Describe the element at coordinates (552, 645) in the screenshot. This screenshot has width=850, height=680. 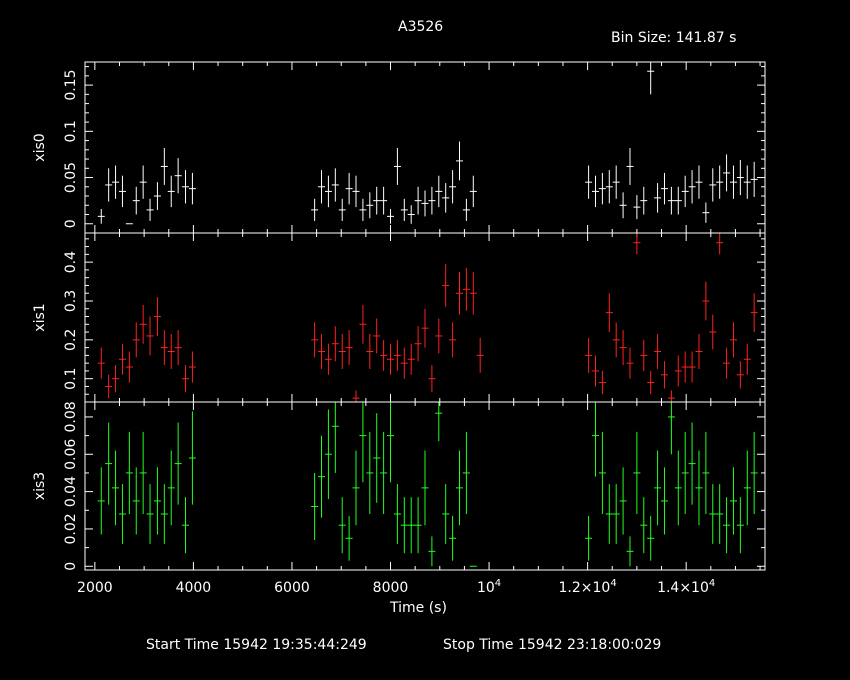
I see `stop-time-label: Stop Time 15942 23:18:00:029` at that location.